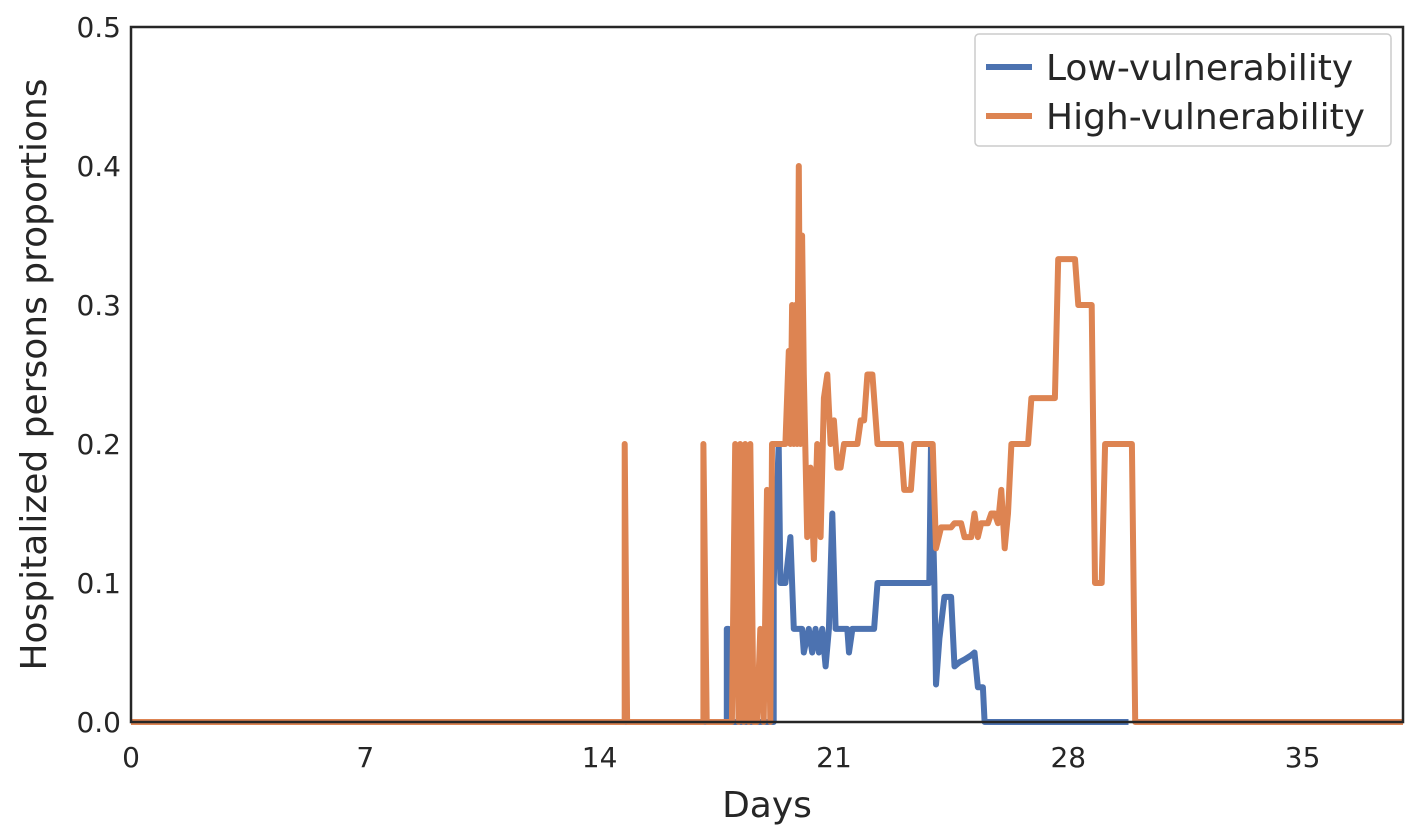 The image size is (1416, 840). I want to click on legend-box, so click(1183, 90).